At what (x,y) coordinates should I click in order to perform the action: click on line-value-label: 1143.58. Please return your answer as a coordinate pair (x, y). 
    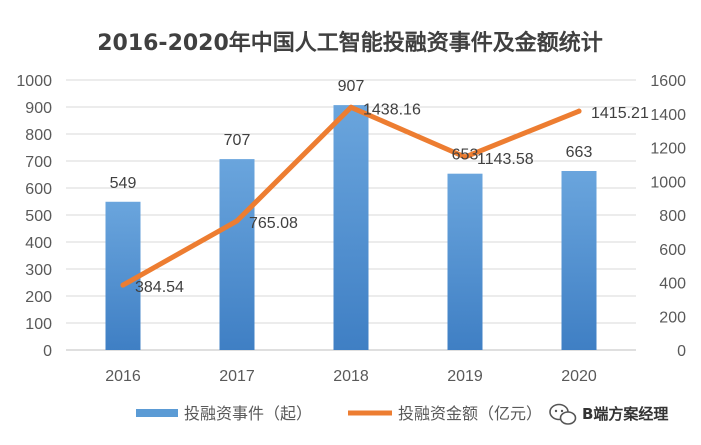
    Looking at the image, I should click on (505, 159).